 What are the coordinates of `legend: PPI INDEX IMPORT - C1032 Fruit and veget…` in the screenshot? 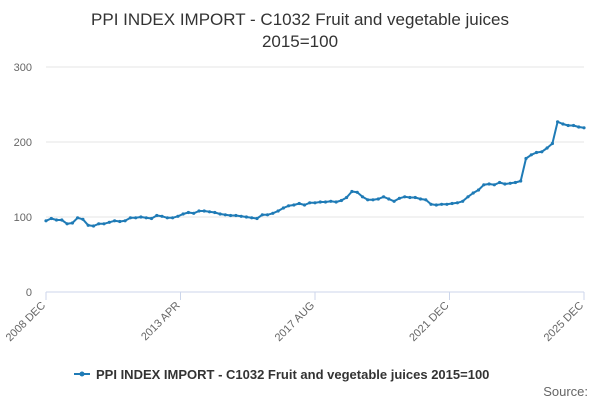 It's located at (281, 374).